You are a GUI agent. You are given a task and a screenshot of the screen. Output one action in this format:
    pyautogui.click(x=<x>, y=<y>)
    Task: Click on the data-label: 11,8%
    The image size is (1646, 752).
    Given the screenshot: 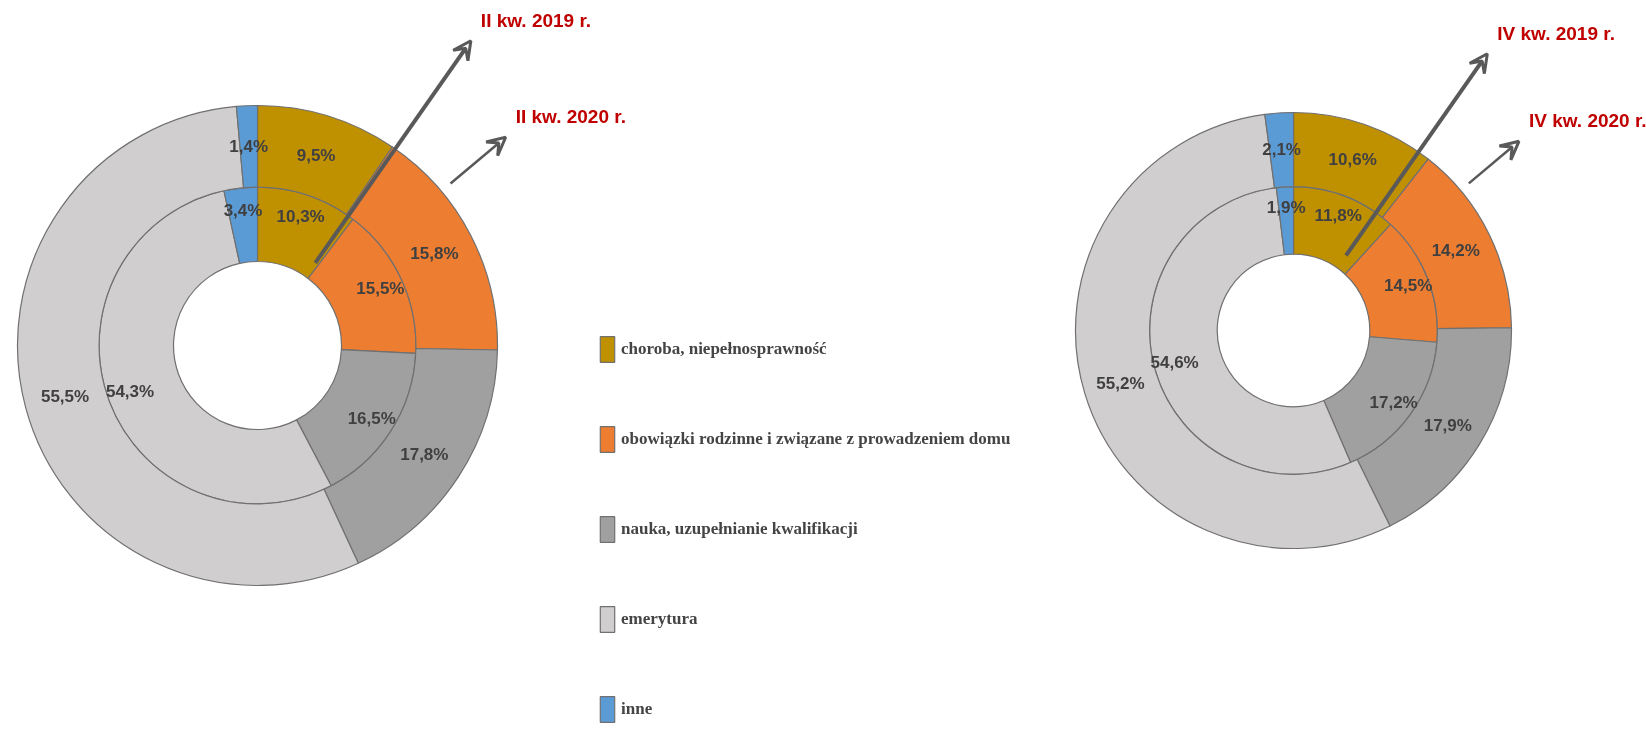 What is the action you would take?
    pyautogui.click(x=1338, y=216)
    